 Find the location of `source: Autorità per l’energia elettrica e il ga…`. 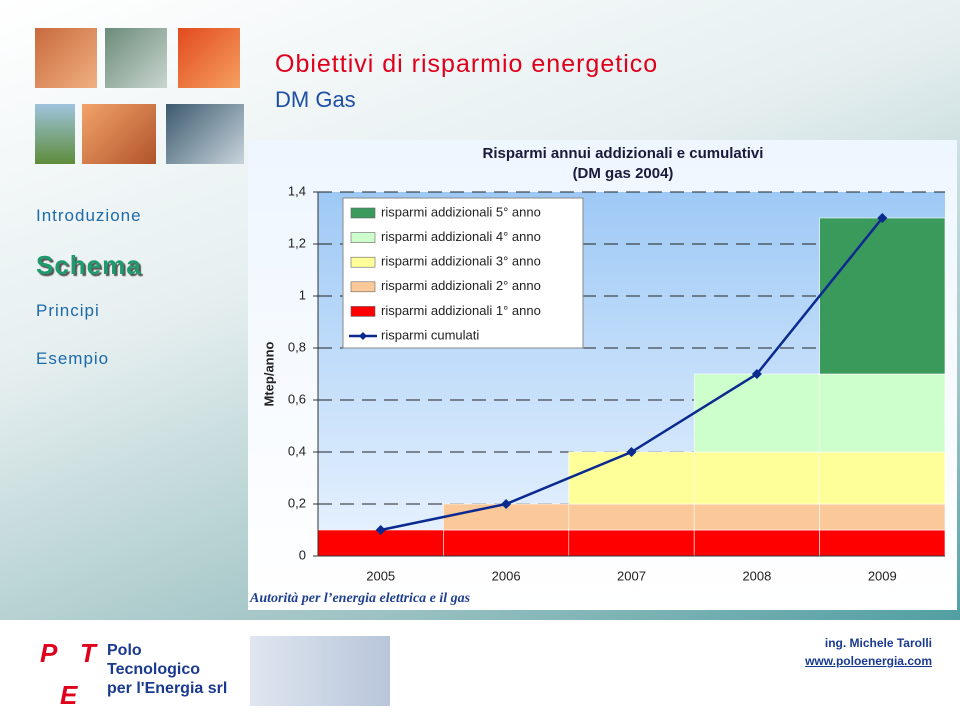

source: Autorità per l’energia elettrica e il ga… is located at coordinates (360, 598).